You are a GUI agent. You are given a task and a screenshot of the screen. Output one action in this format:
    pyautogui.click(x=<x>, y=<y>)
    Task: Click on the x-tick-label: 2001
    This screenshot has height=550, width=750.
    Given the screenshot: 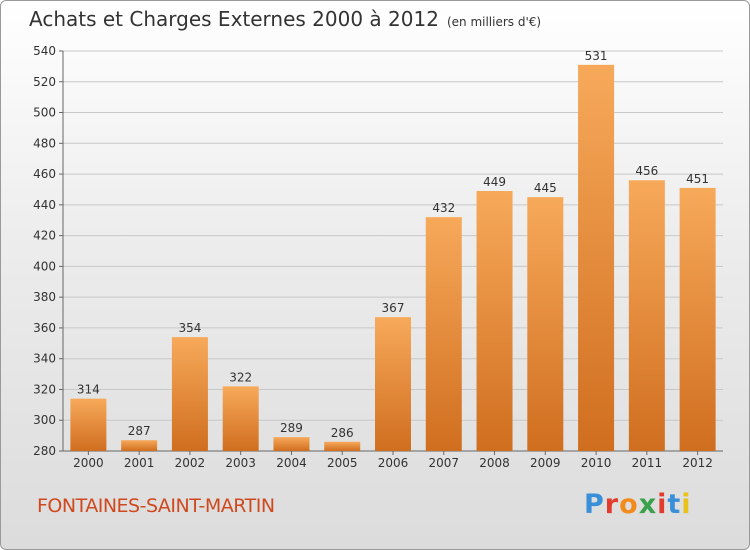 What is the action you would take?
    pyautogui.click(x=139, y=463)
    